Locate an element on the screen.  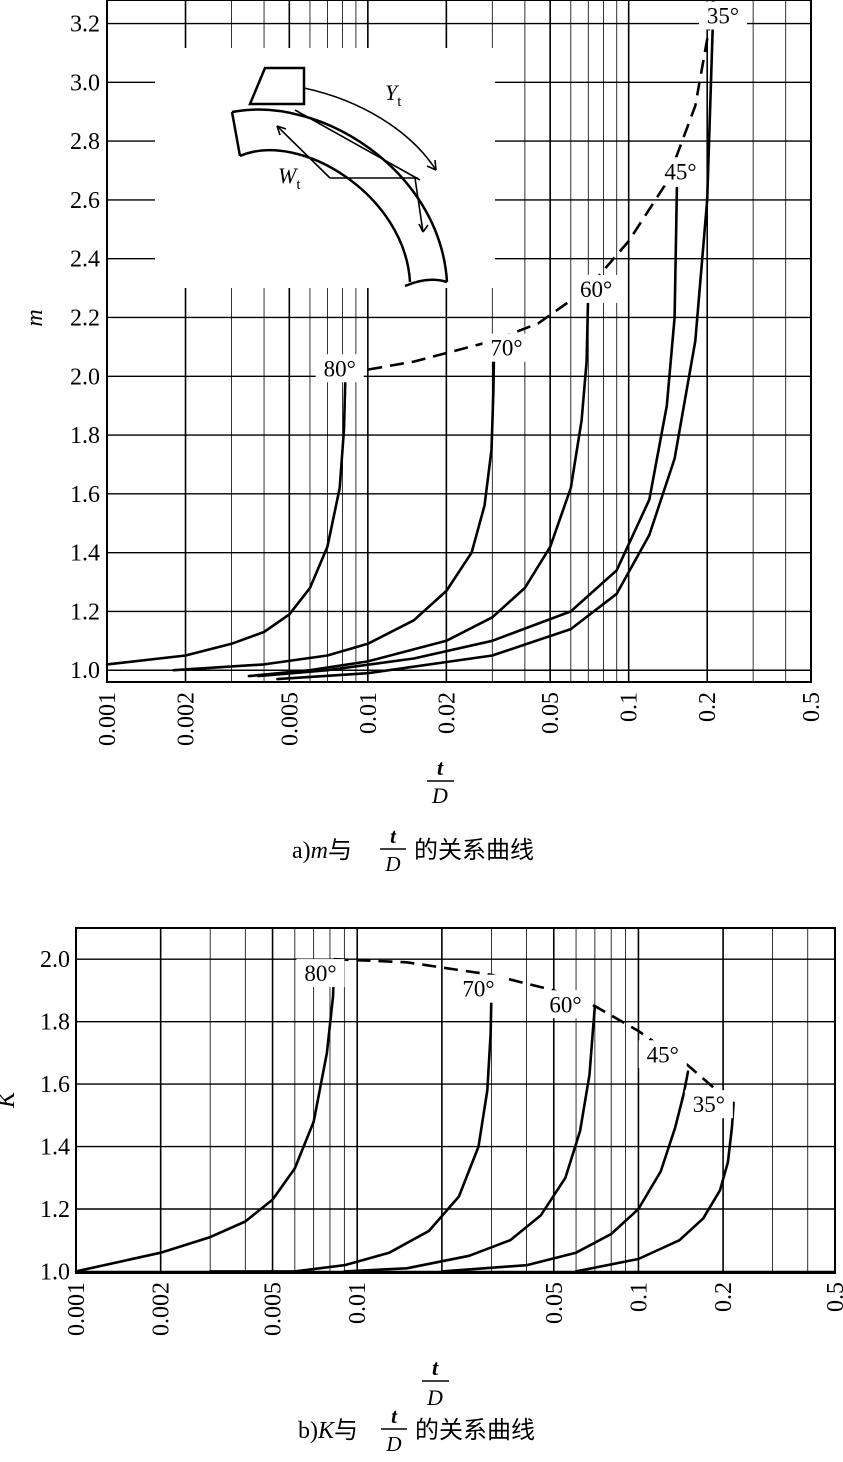
y-tick-label: 1.2 is located at coordinates (55, 1210).